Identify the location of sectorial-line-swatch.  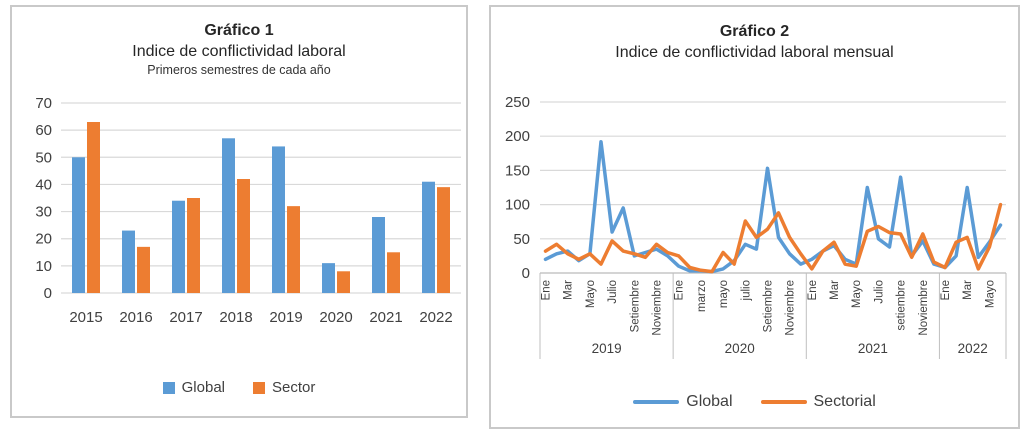
(783, 402).